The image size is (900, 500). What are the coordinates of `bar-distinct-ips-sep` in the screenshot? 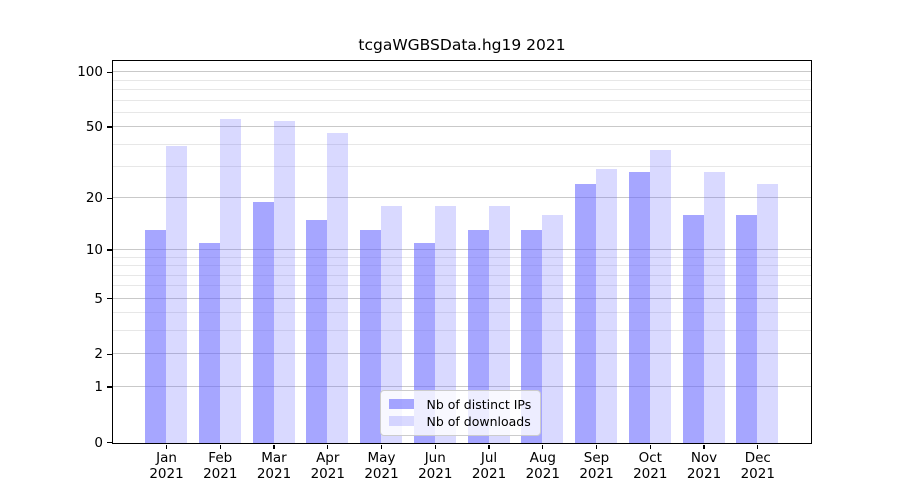 It's located at (585, 313).